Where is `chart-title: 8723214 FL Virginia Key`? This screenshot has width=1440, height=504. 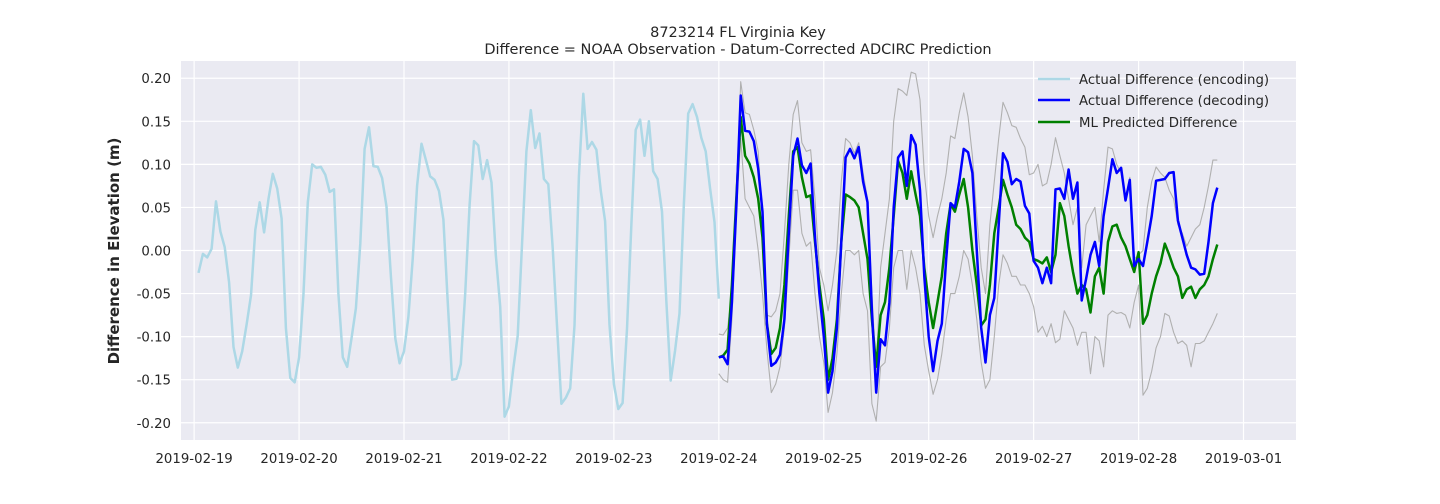
chart-title: 8723214 FL Virginia Key is located at coordinates (738, 33).